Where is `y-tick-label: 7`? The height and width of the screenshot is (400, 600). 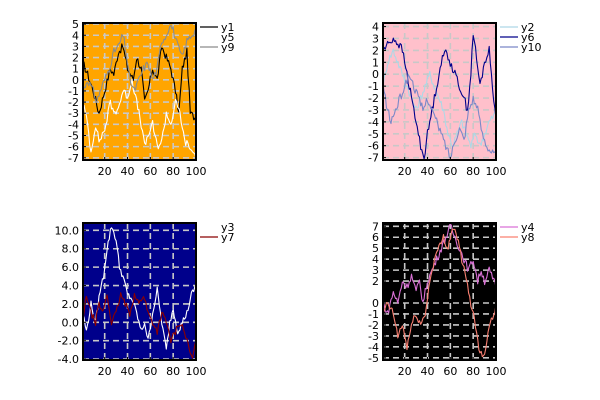
y-tick-label: 7 is located at coordinates (375, 226).